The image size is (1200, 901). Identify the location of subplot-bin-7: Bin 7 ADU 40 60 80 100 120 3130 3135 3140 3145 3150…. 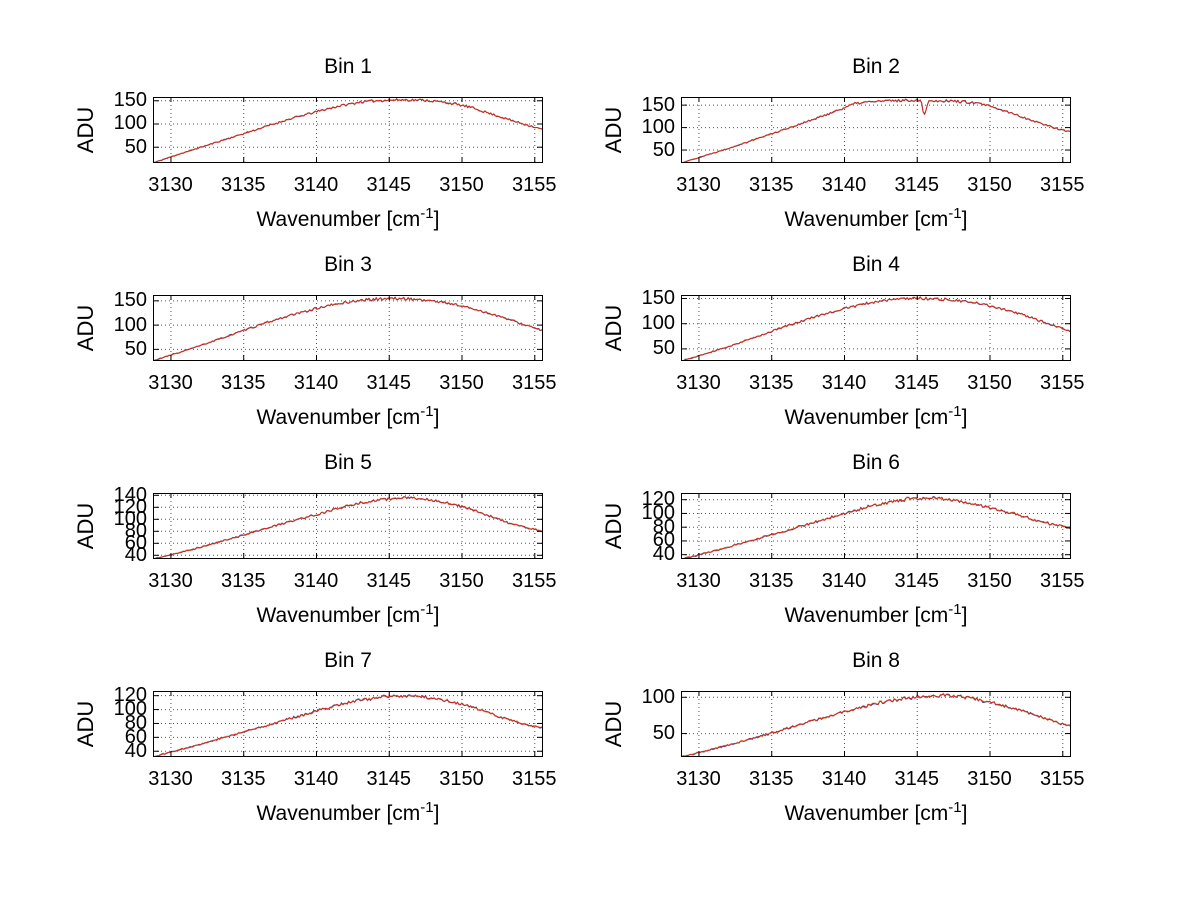
(315, 737).